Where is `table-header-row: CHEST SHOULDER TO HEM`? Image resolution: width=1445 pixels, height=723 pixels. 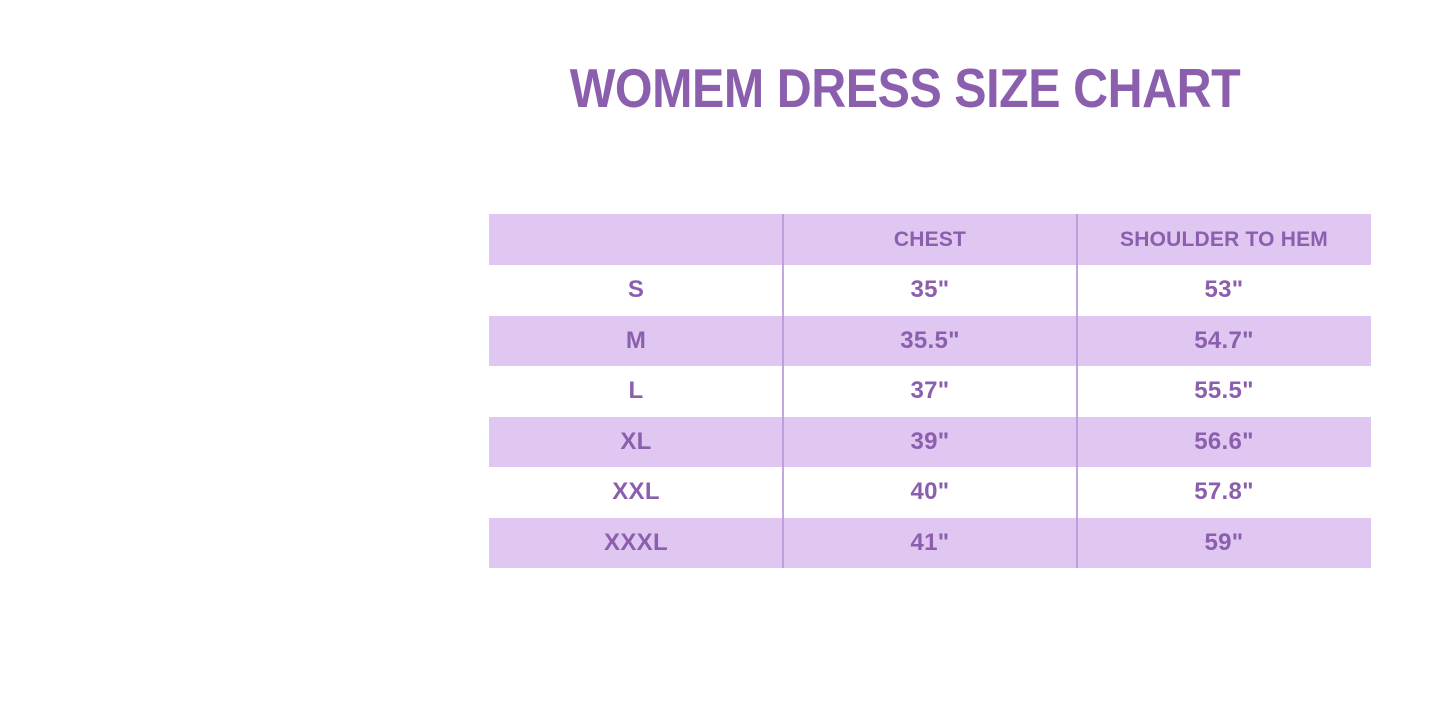 table-header-row: CHEST SHOULDER TO HEM is located at coordinates (930, 239).